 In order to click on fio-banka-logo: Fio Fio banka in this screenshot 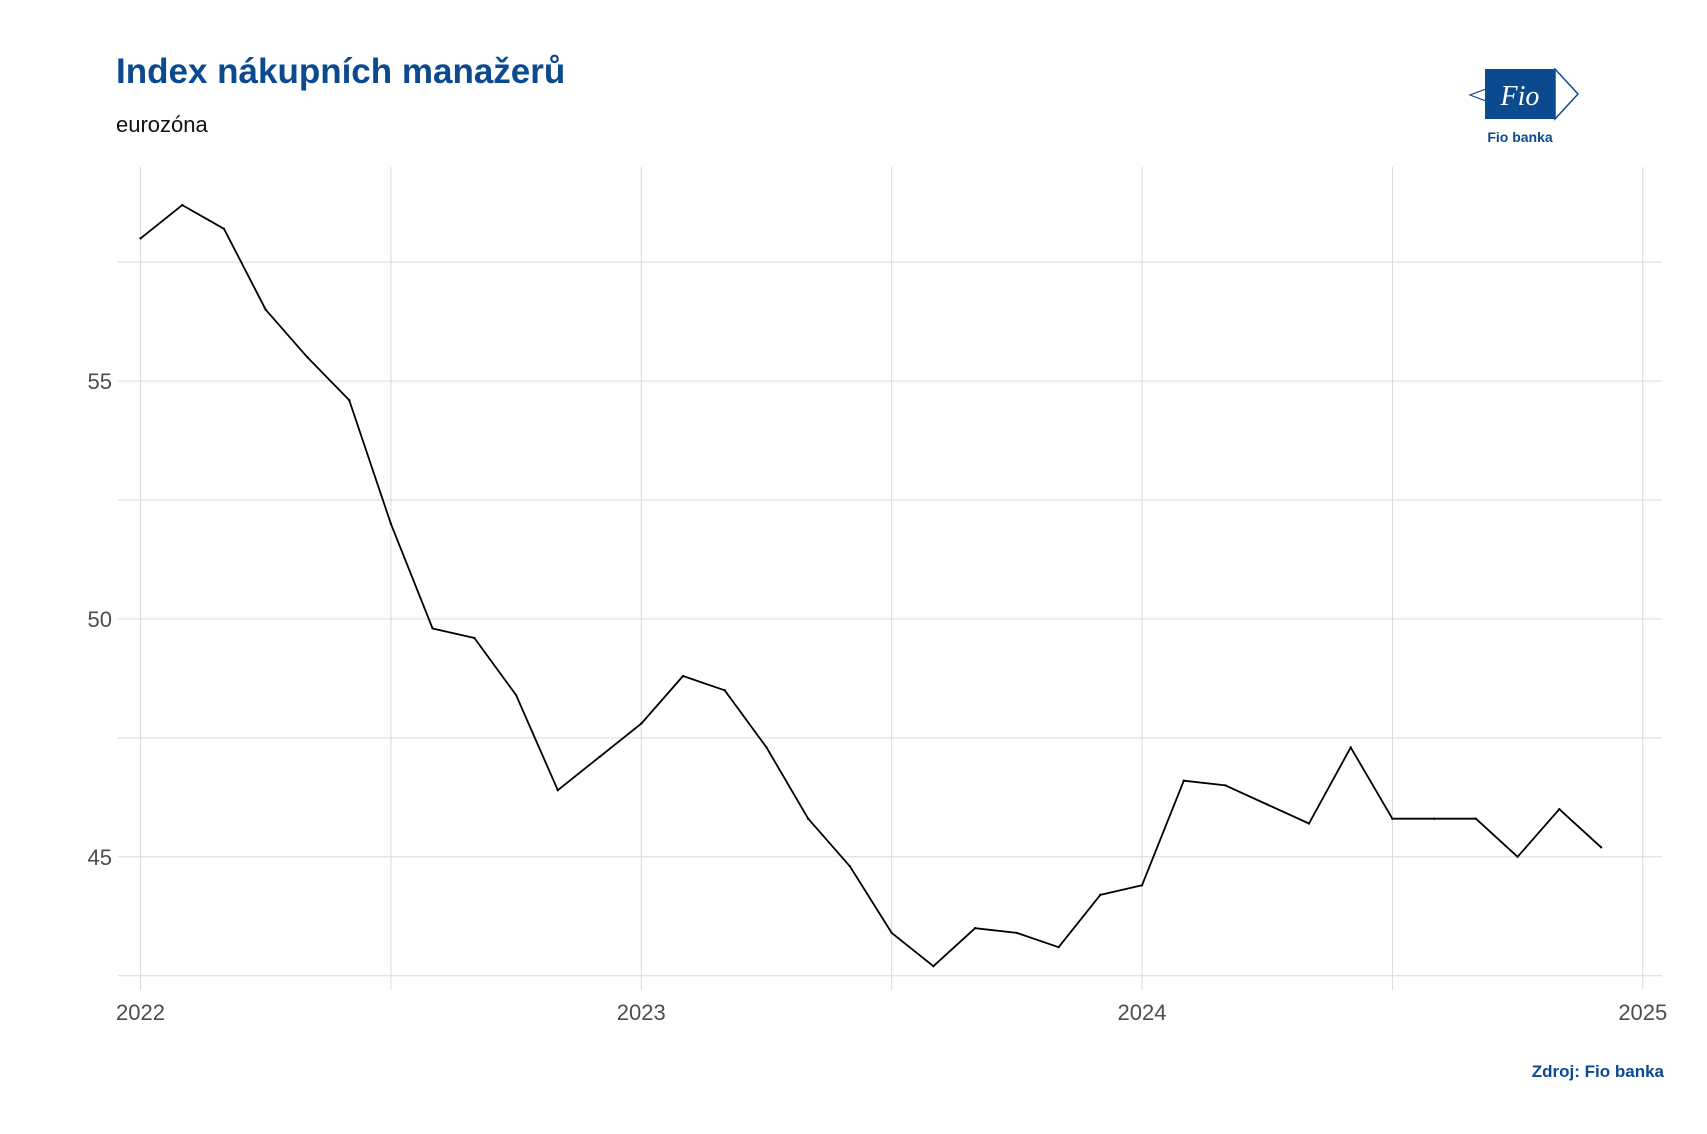, I will do `click(1524, 106)`.